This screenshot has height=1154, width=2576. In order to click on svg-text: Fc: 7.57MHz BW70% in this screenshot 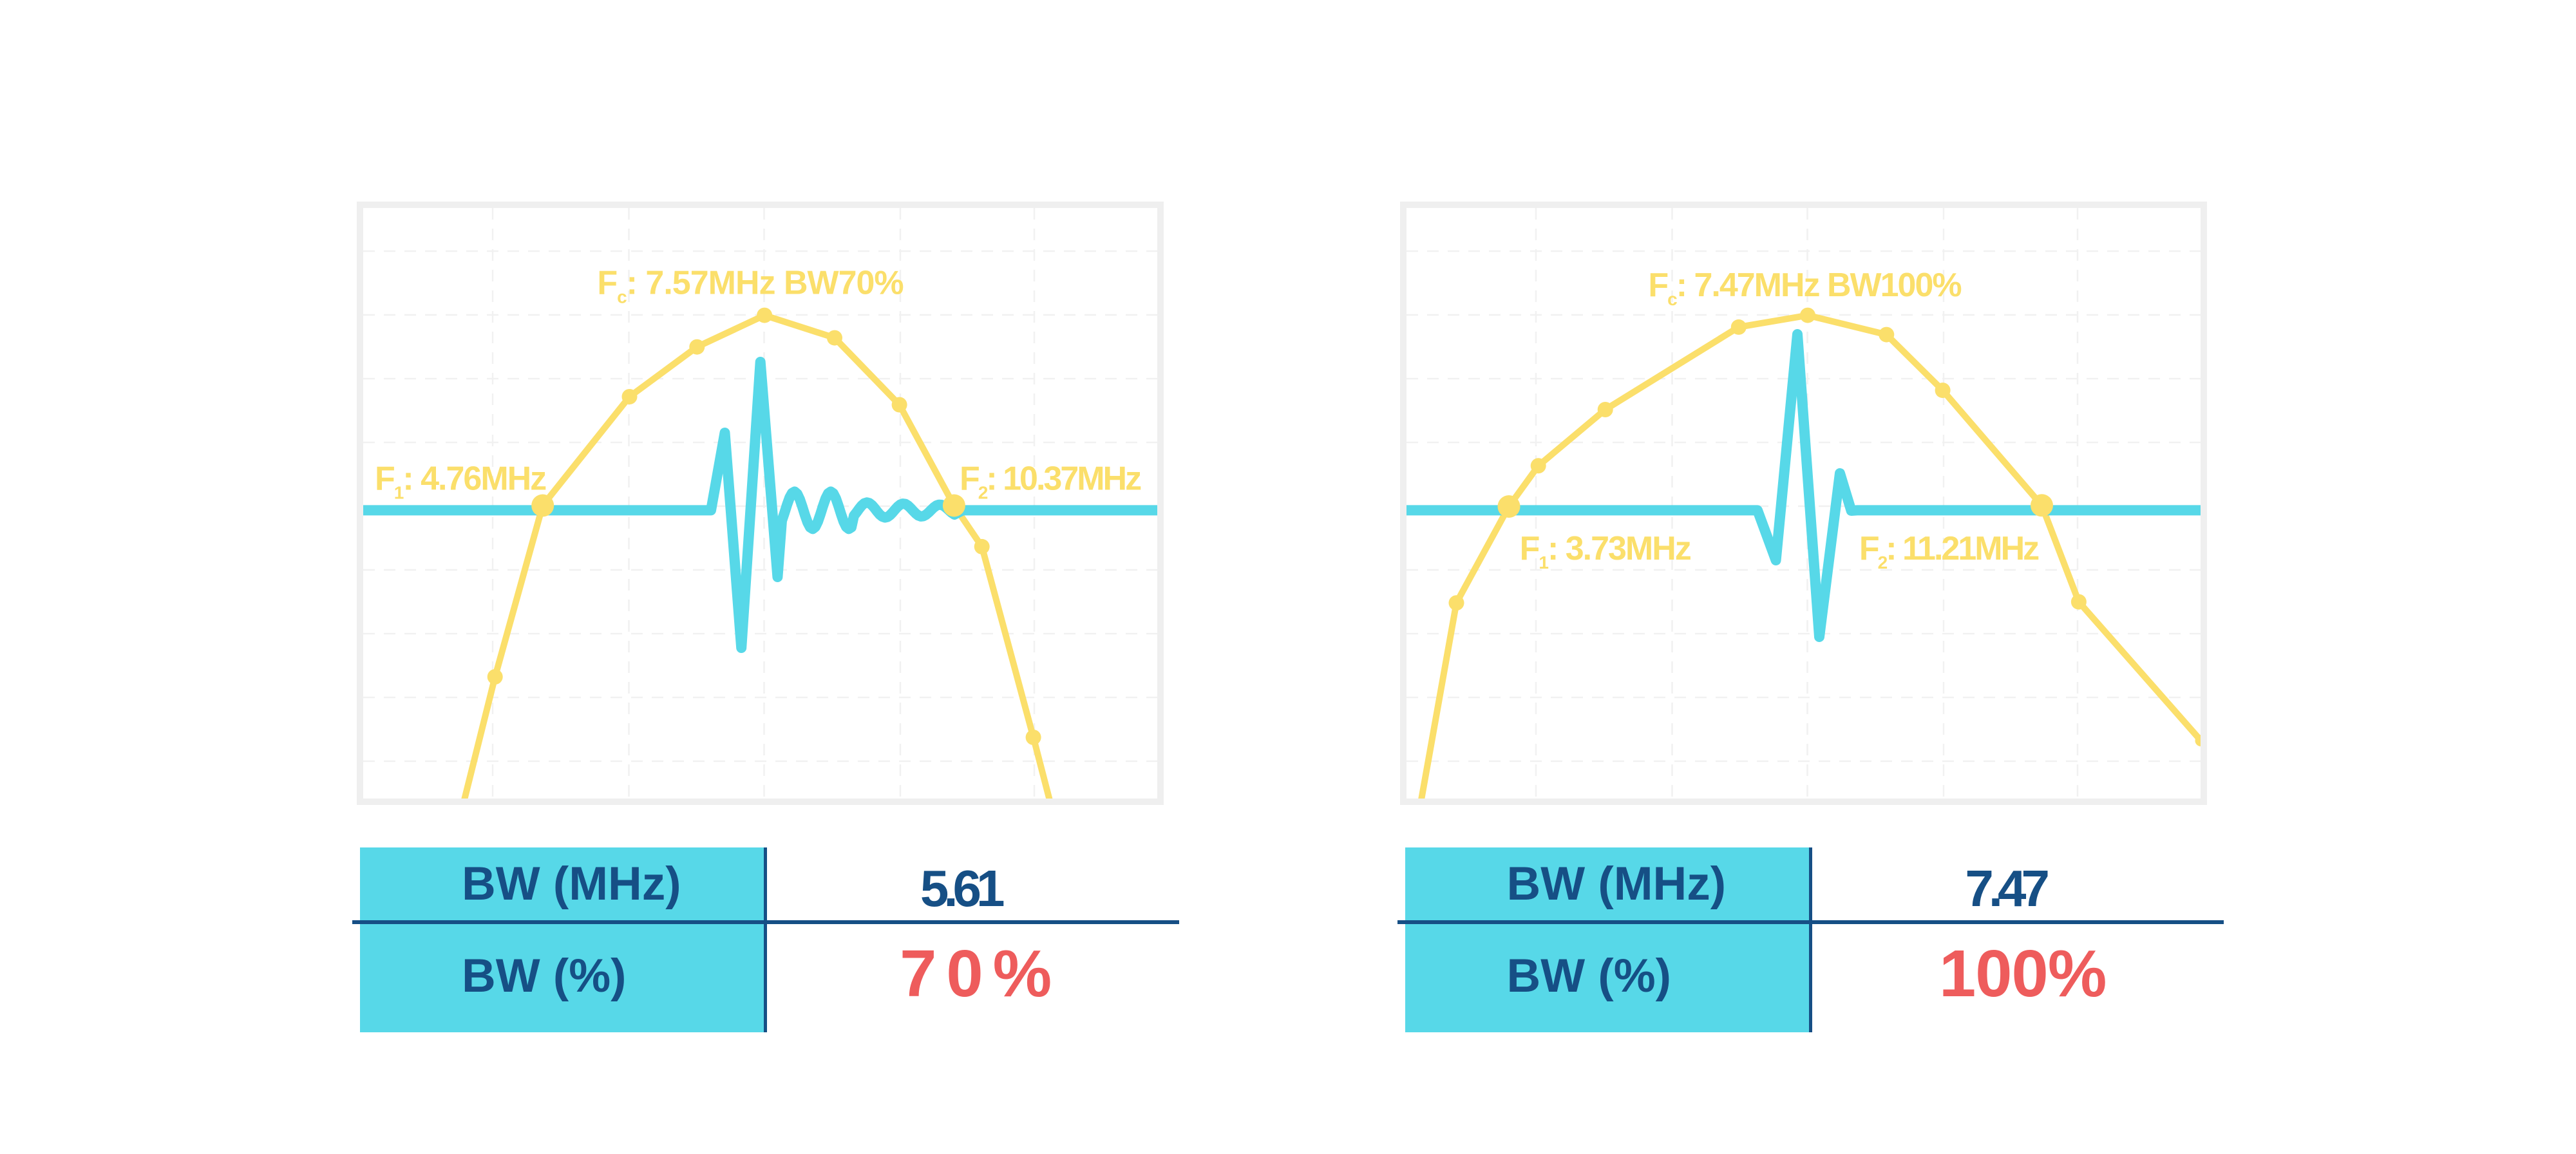, I will do `click(750, 286)`.